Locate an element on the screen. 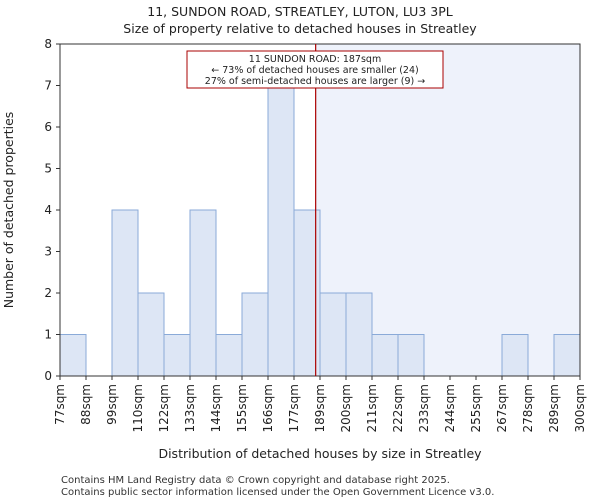 Image resolution: width=600 pixels, height=500 pixels. x-tick-label-122sqm: 122sqm is located at coordinates (164, 408).